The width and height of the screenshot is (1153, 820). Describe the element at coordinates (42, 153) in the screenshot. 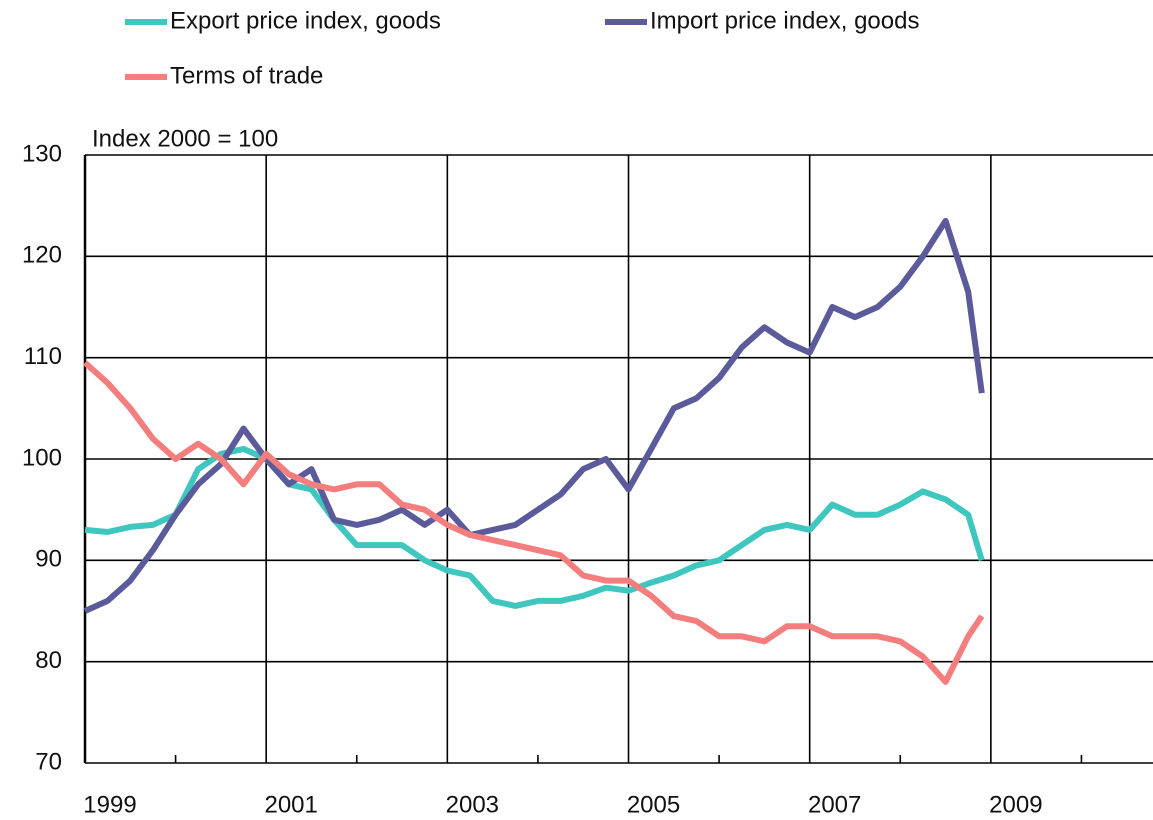

I see `y-tick-label: 130` at that location.